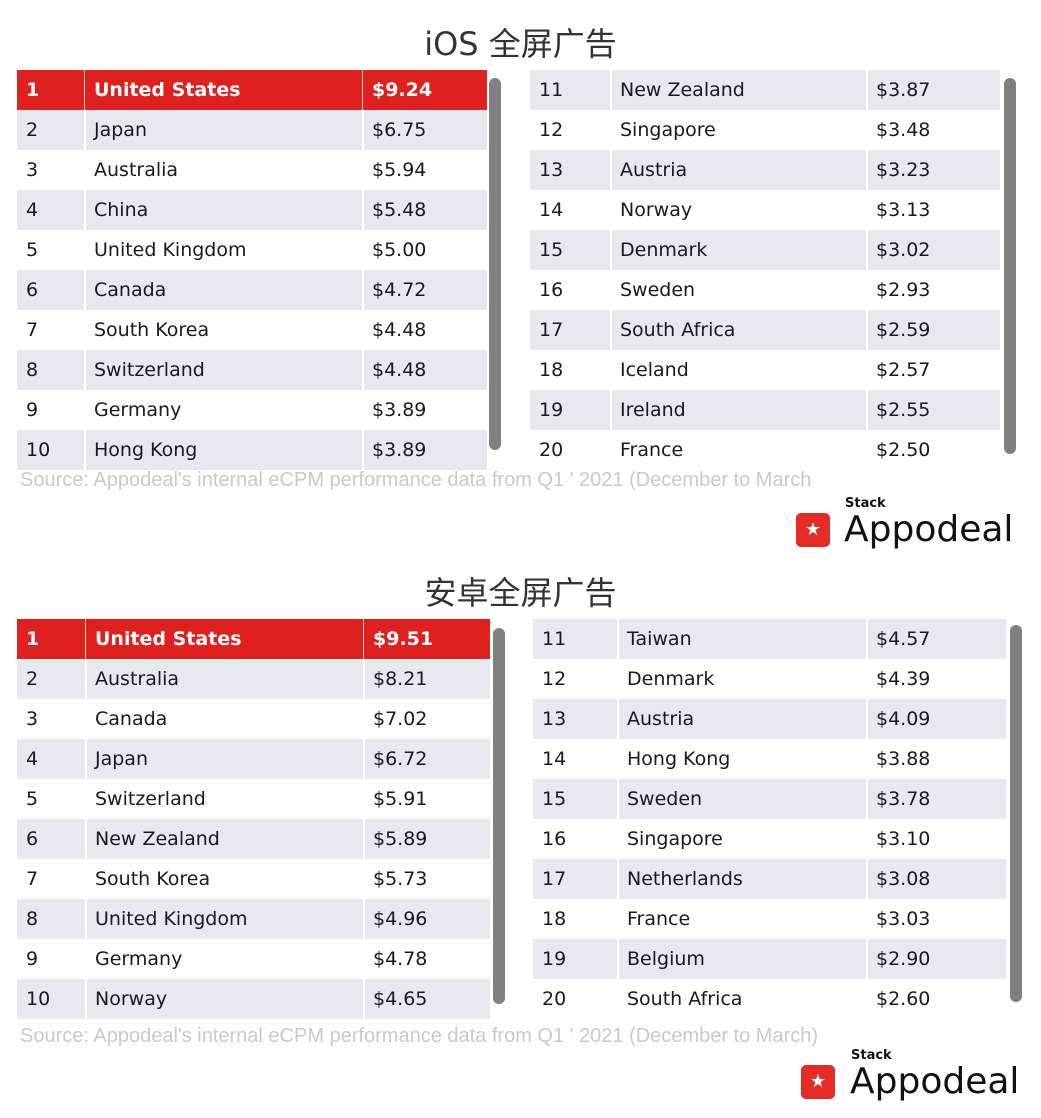 The height and width of the screenshot is (1118, 1041). What do you see at coordinates (253, 919) in the screenshot?
I see `table-row: 8 United Kingdom $4.96` at bounding box center [253, 919].